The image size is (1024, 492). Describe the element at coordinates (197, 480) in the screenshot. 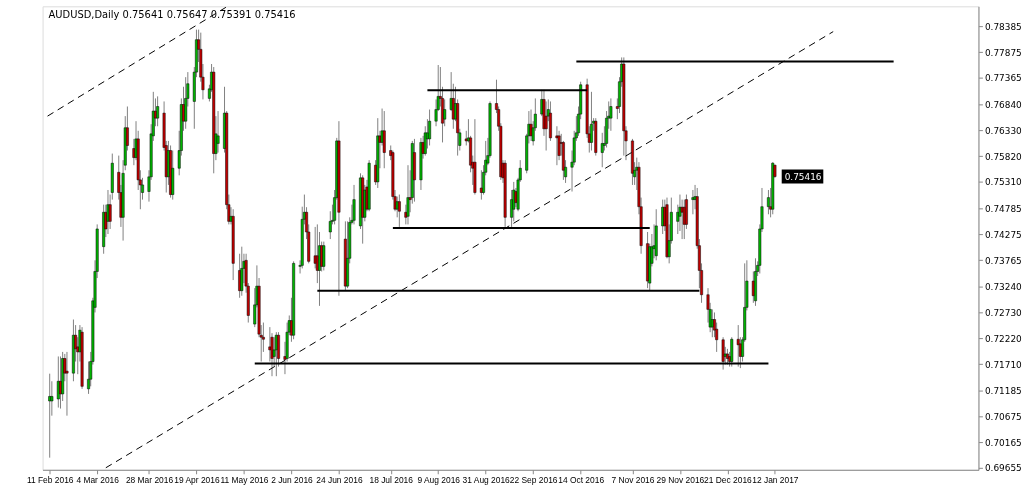

I see `x-tick-label: 19 Apr 2016` at that location.